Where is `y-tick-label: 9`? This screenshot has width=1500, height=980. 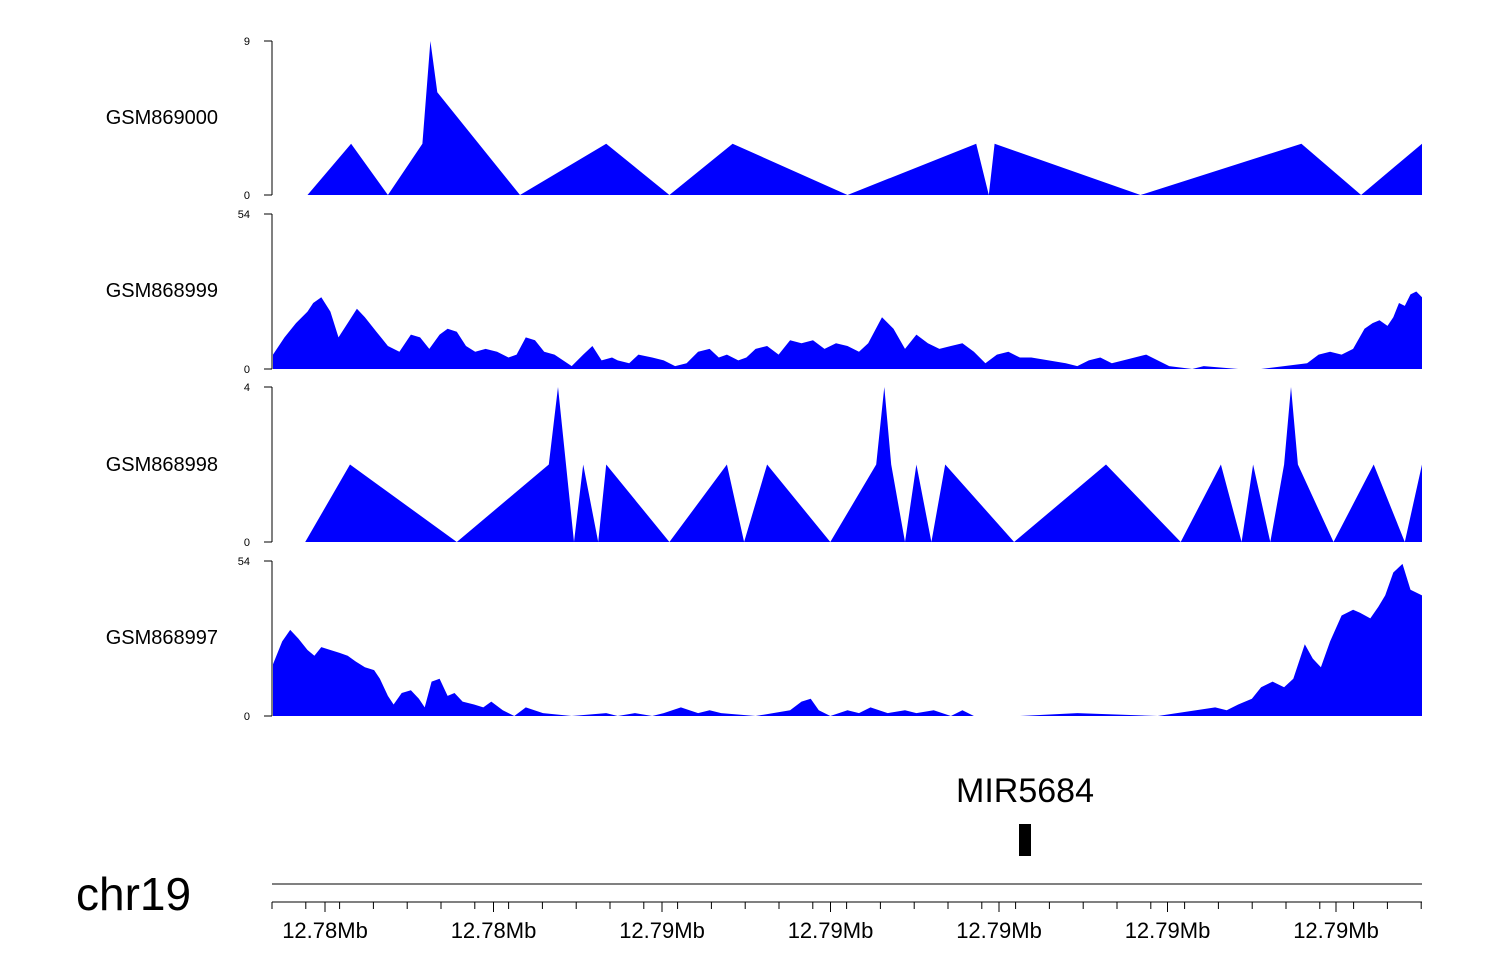
y-tick-label: 9 is located at coordinates (247, 42).